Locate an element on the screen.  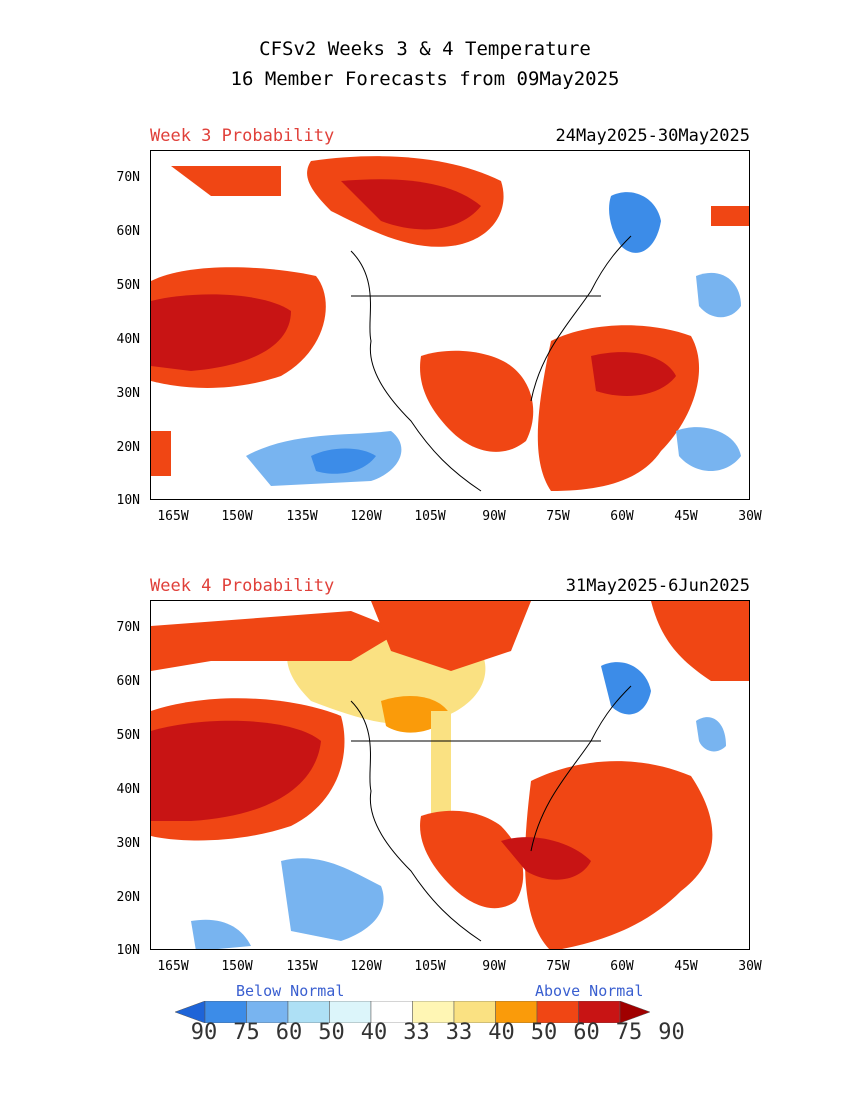
legend-right-arrow is located at coordinates (635, 1012).